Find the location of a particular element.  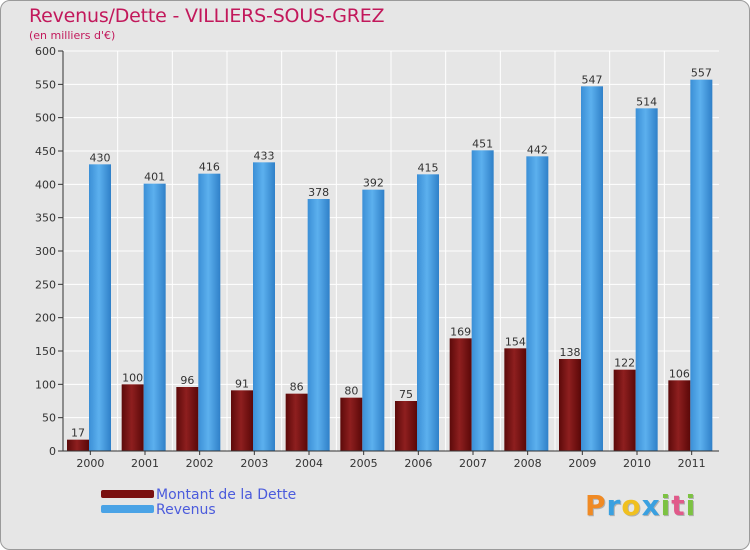

data-label-debt: 91 is located at coordinates (242, 383).